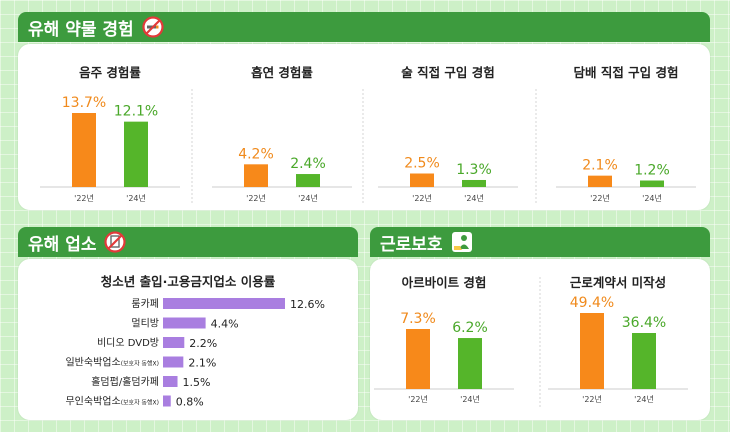  What do you see at coordinates (652, 198) in the screenshot?
I see `tick-label-3-1: '24년` at bounding box center [652, 198].